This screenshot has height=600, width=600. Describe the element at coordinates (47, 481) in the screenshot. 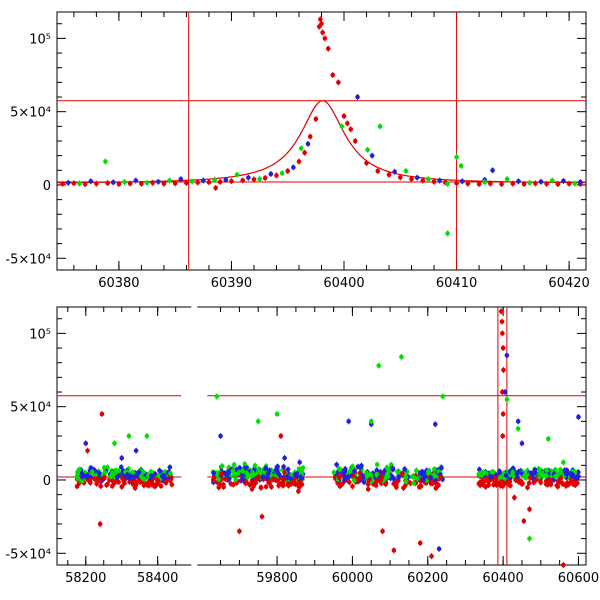

I see `y-tick-label: 0` at that location.